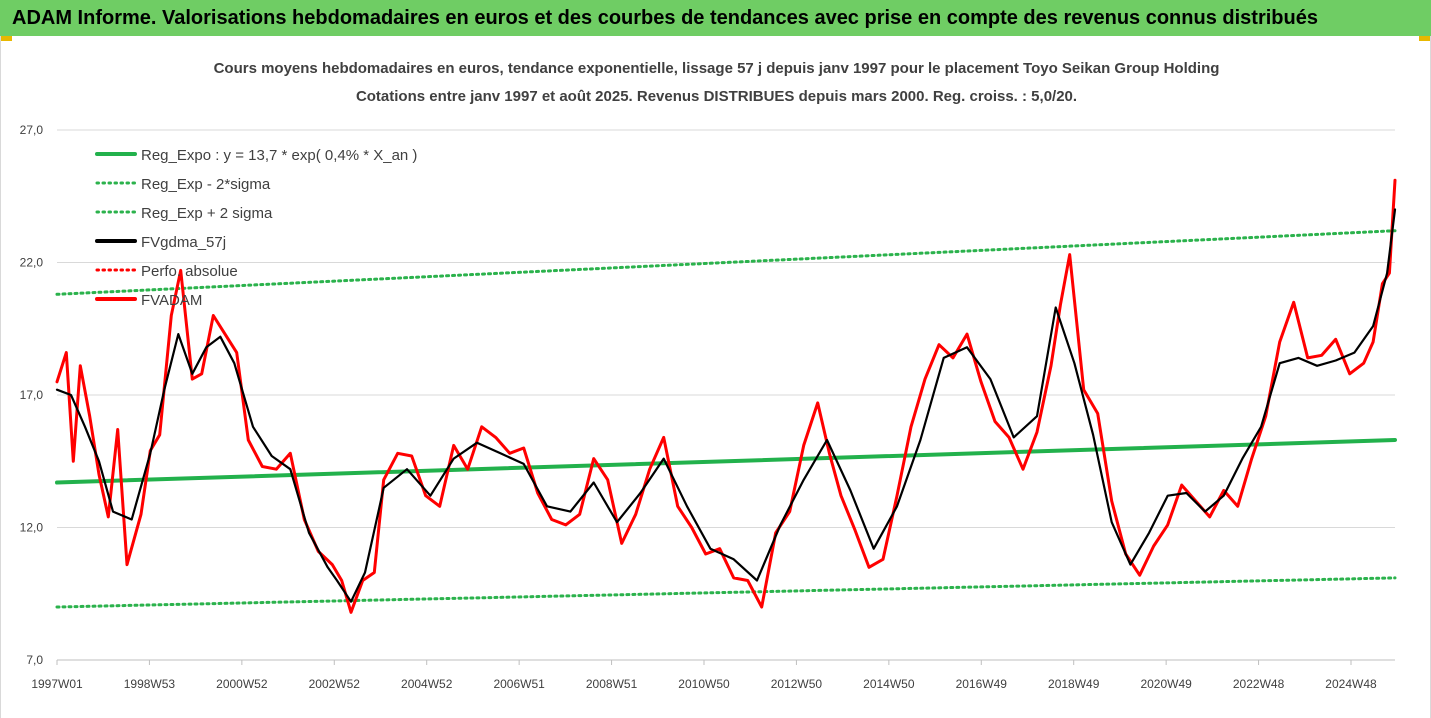 The height and width of the screenshot is (718, 1431). Describe the element at coordinates (171, 300) in the screenshot. I see `legend-label: FVADAM` at that location.